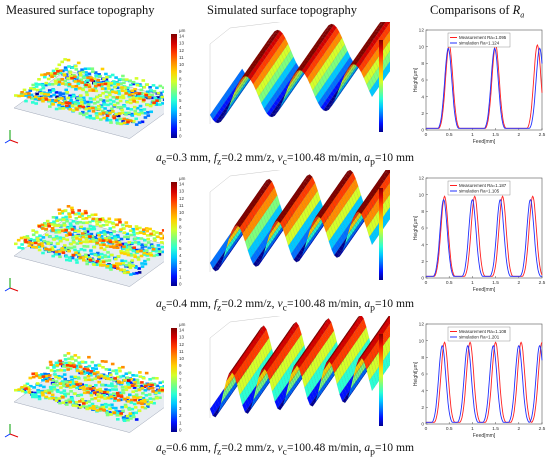 This screenshot has width=550, height=459. Describe the element at coordinates (182, 344) in the screenshot. I see `colorbar-tick-label: 12` at that location.